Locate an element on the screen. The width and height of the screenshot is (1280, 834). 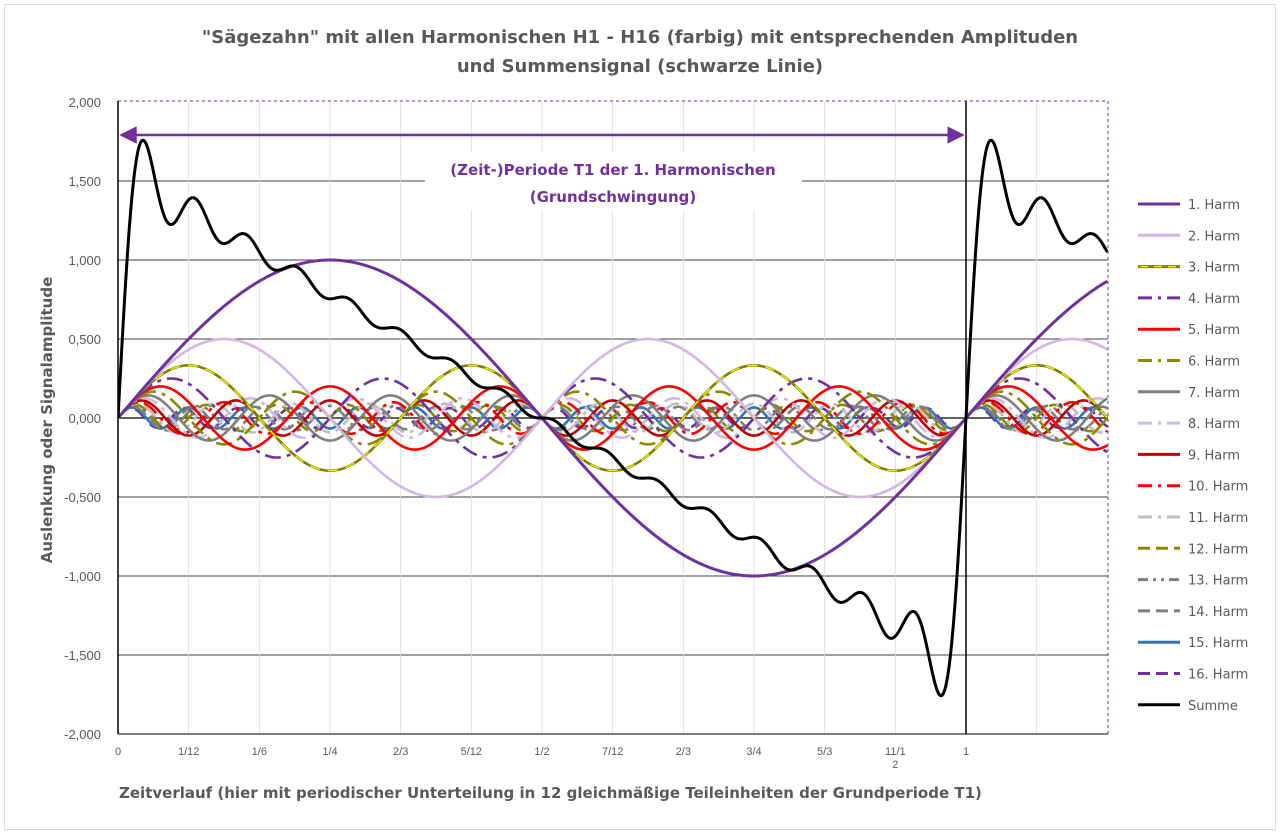
y-tick-label: -1,000 is located at coordinates (82, 576).